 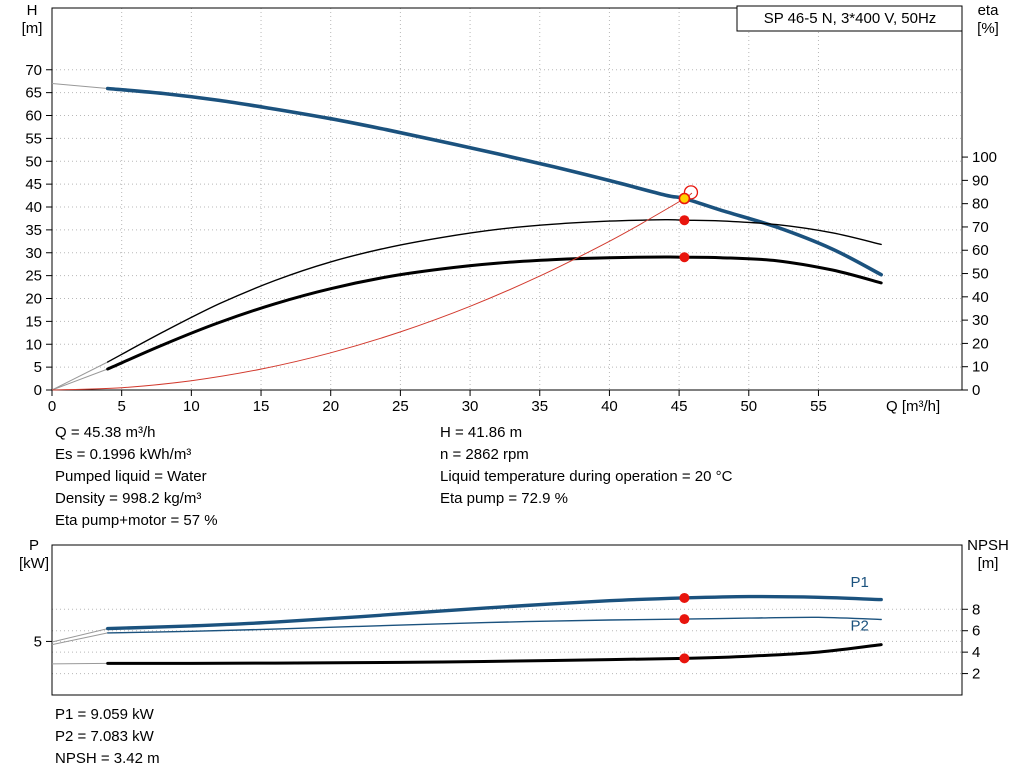 What do you see at coordinates (494, 625) in the screenshot?
I see `p2-curve` at bounding box center [494, 625].